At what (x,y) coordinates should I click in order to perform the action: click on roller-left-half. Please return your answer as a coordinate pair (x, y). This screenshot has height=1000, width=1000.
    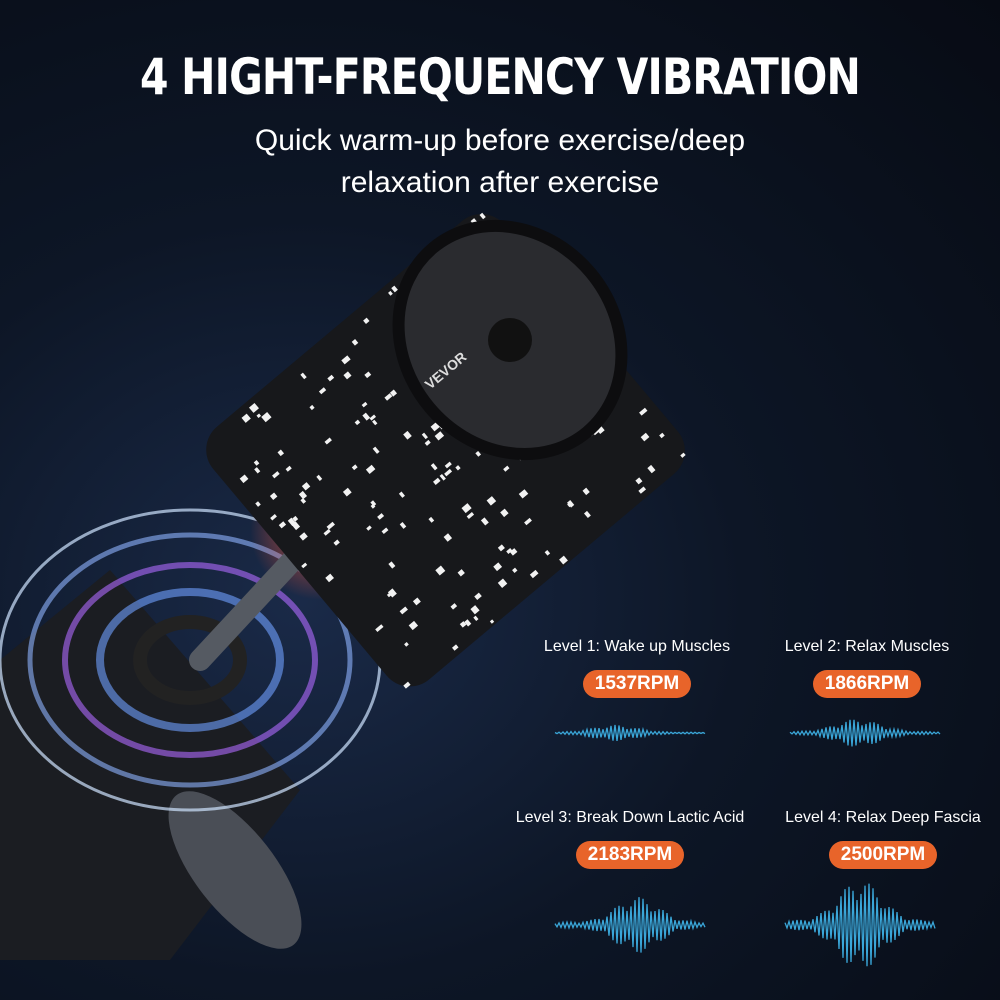
    Looking at the image, I should click on (151, 765).